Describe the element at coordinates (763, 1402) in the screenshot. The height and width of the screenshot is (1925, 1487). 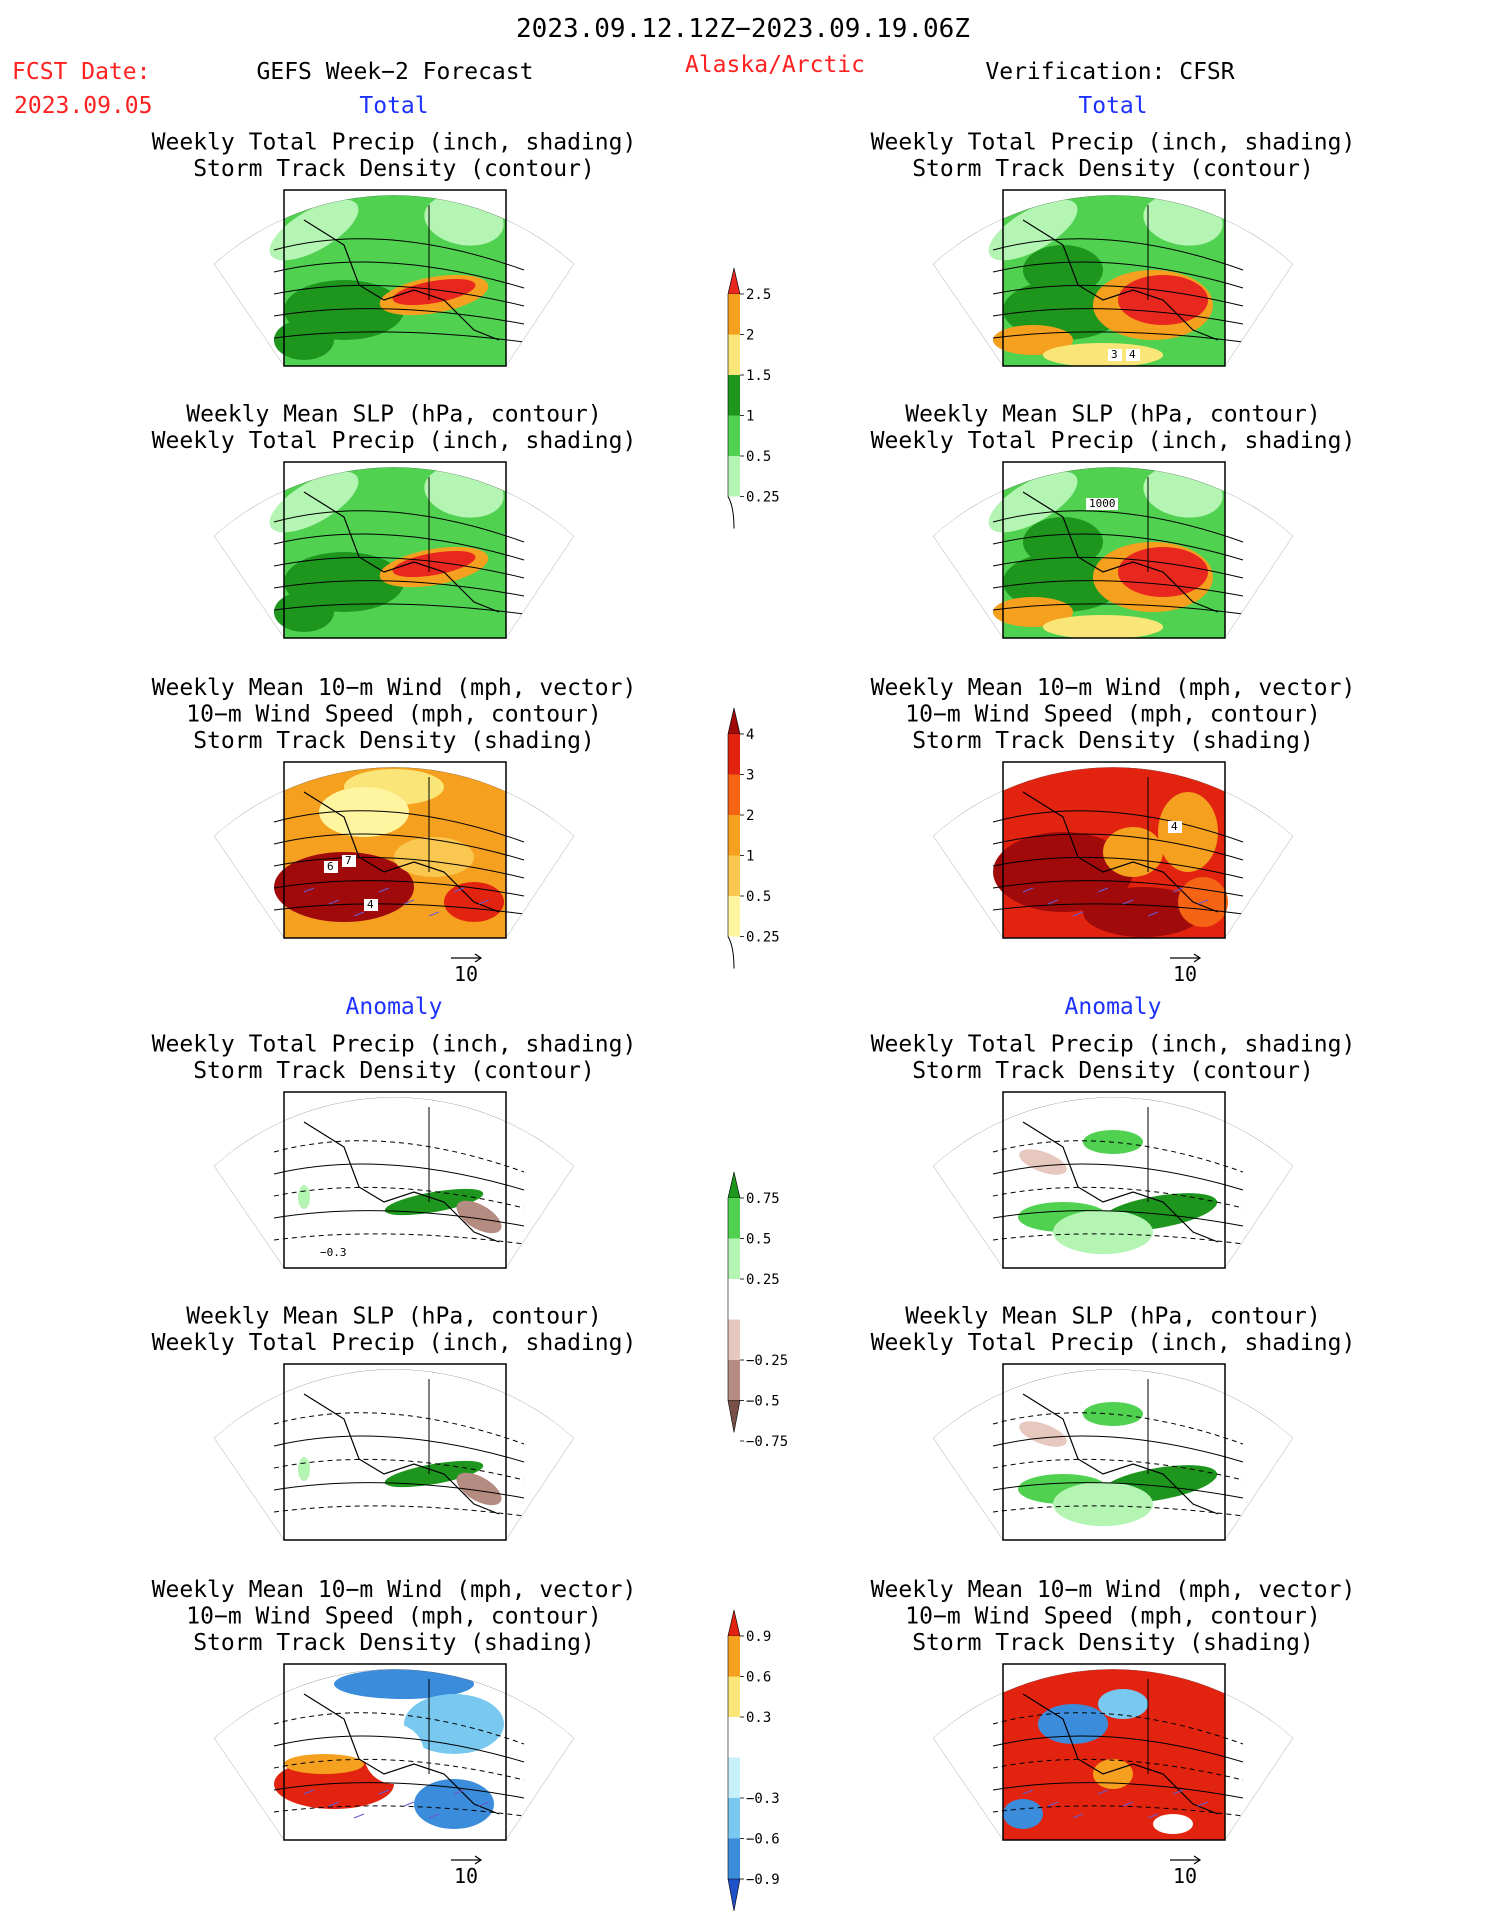
I see `colorbar-tick-label: −0.5` at that location.